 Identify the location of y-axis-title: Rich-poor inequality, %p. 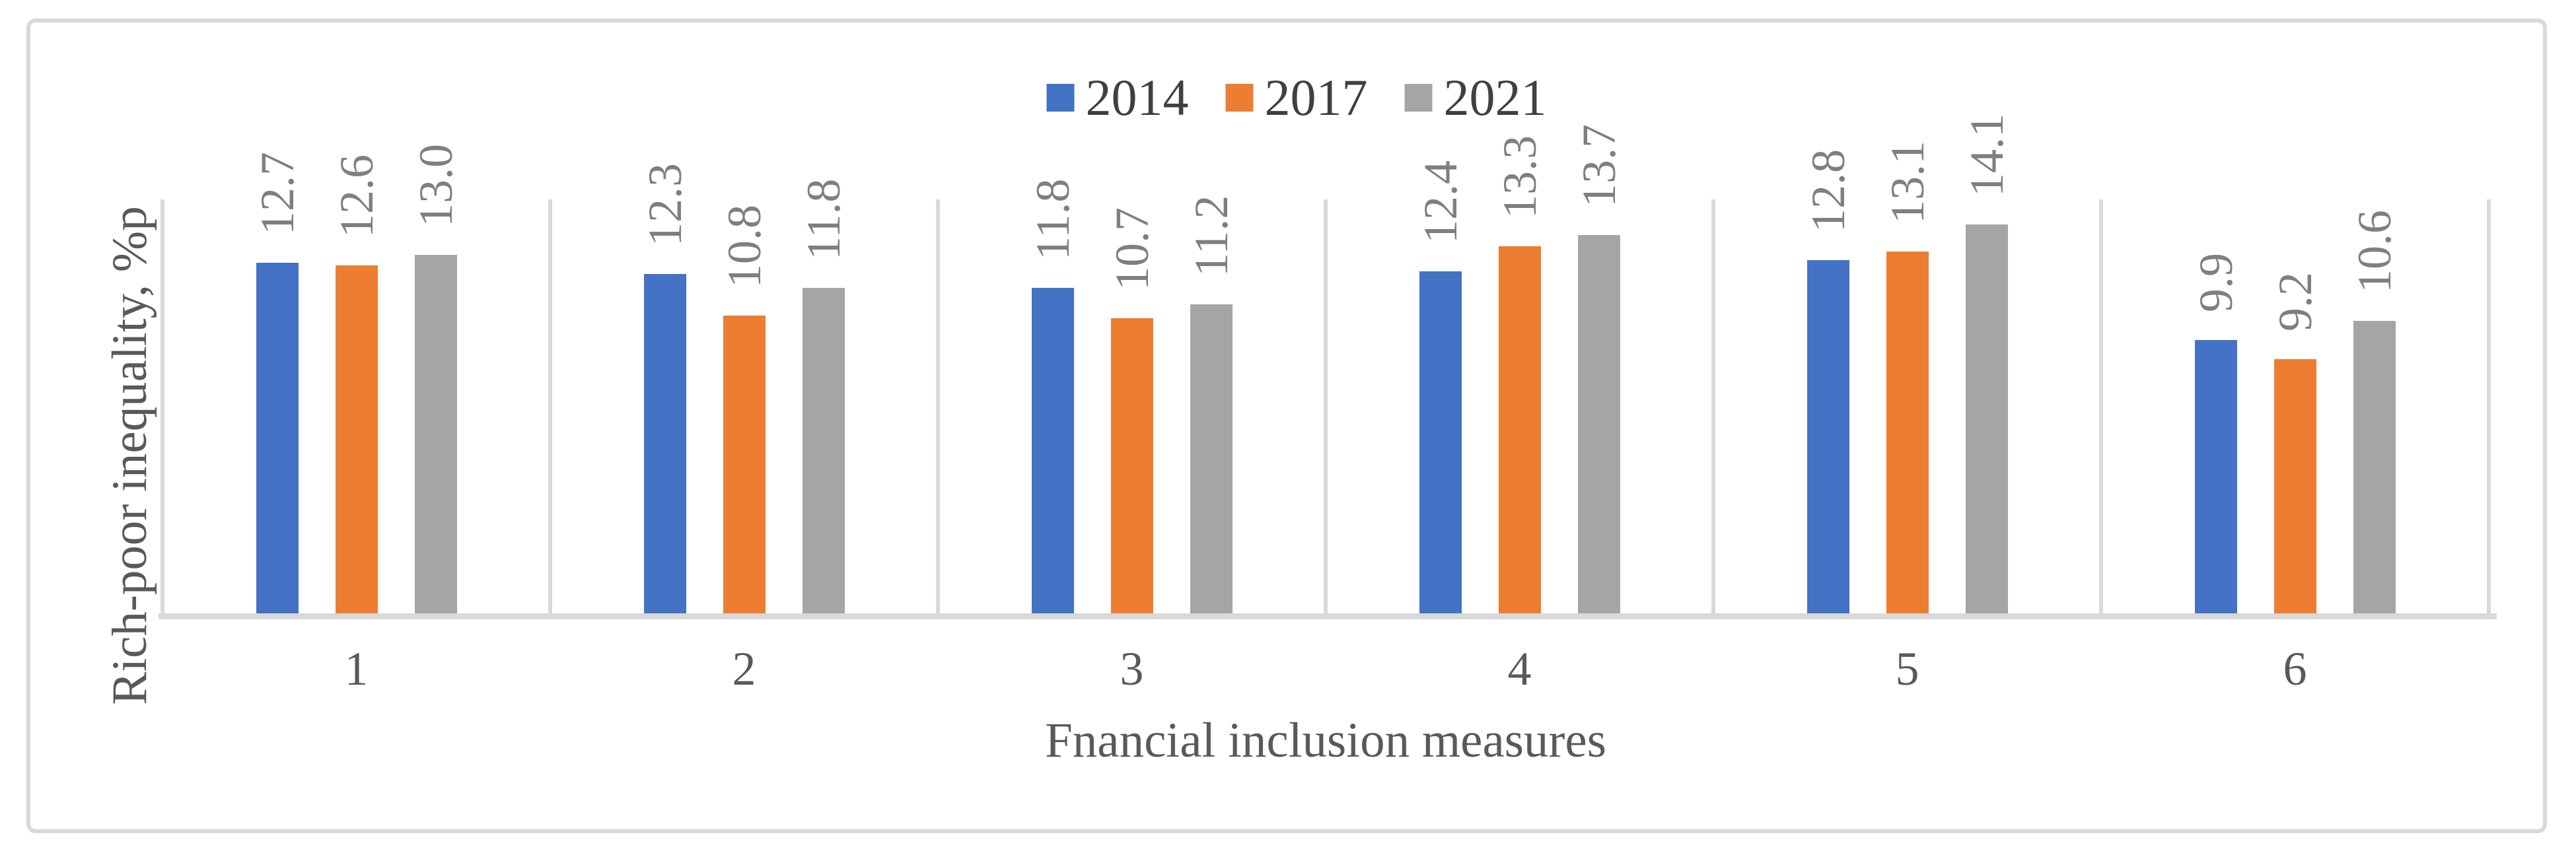
(129, 455).